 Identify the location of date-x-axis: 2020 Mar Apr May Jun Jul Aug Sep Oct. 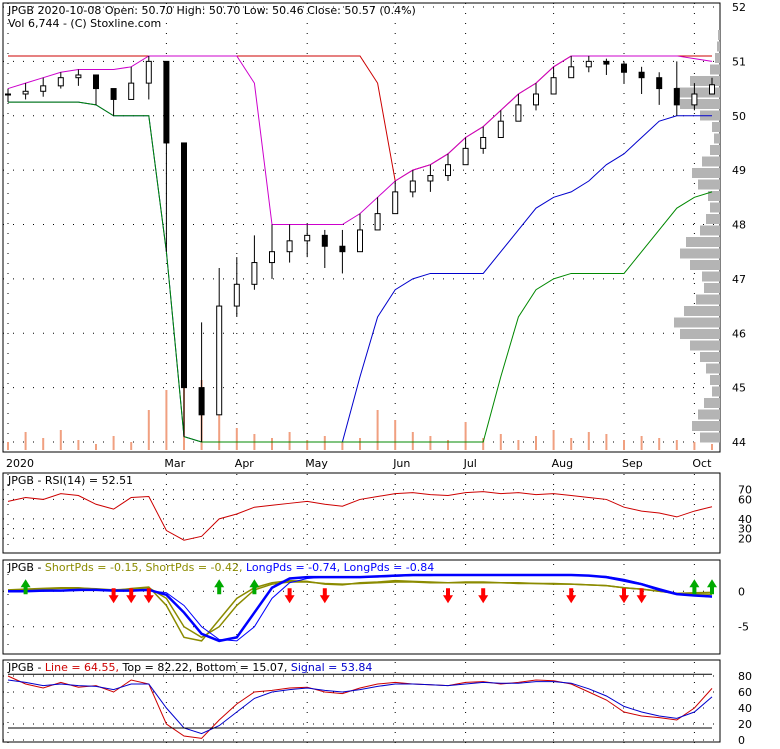
(359, 463).